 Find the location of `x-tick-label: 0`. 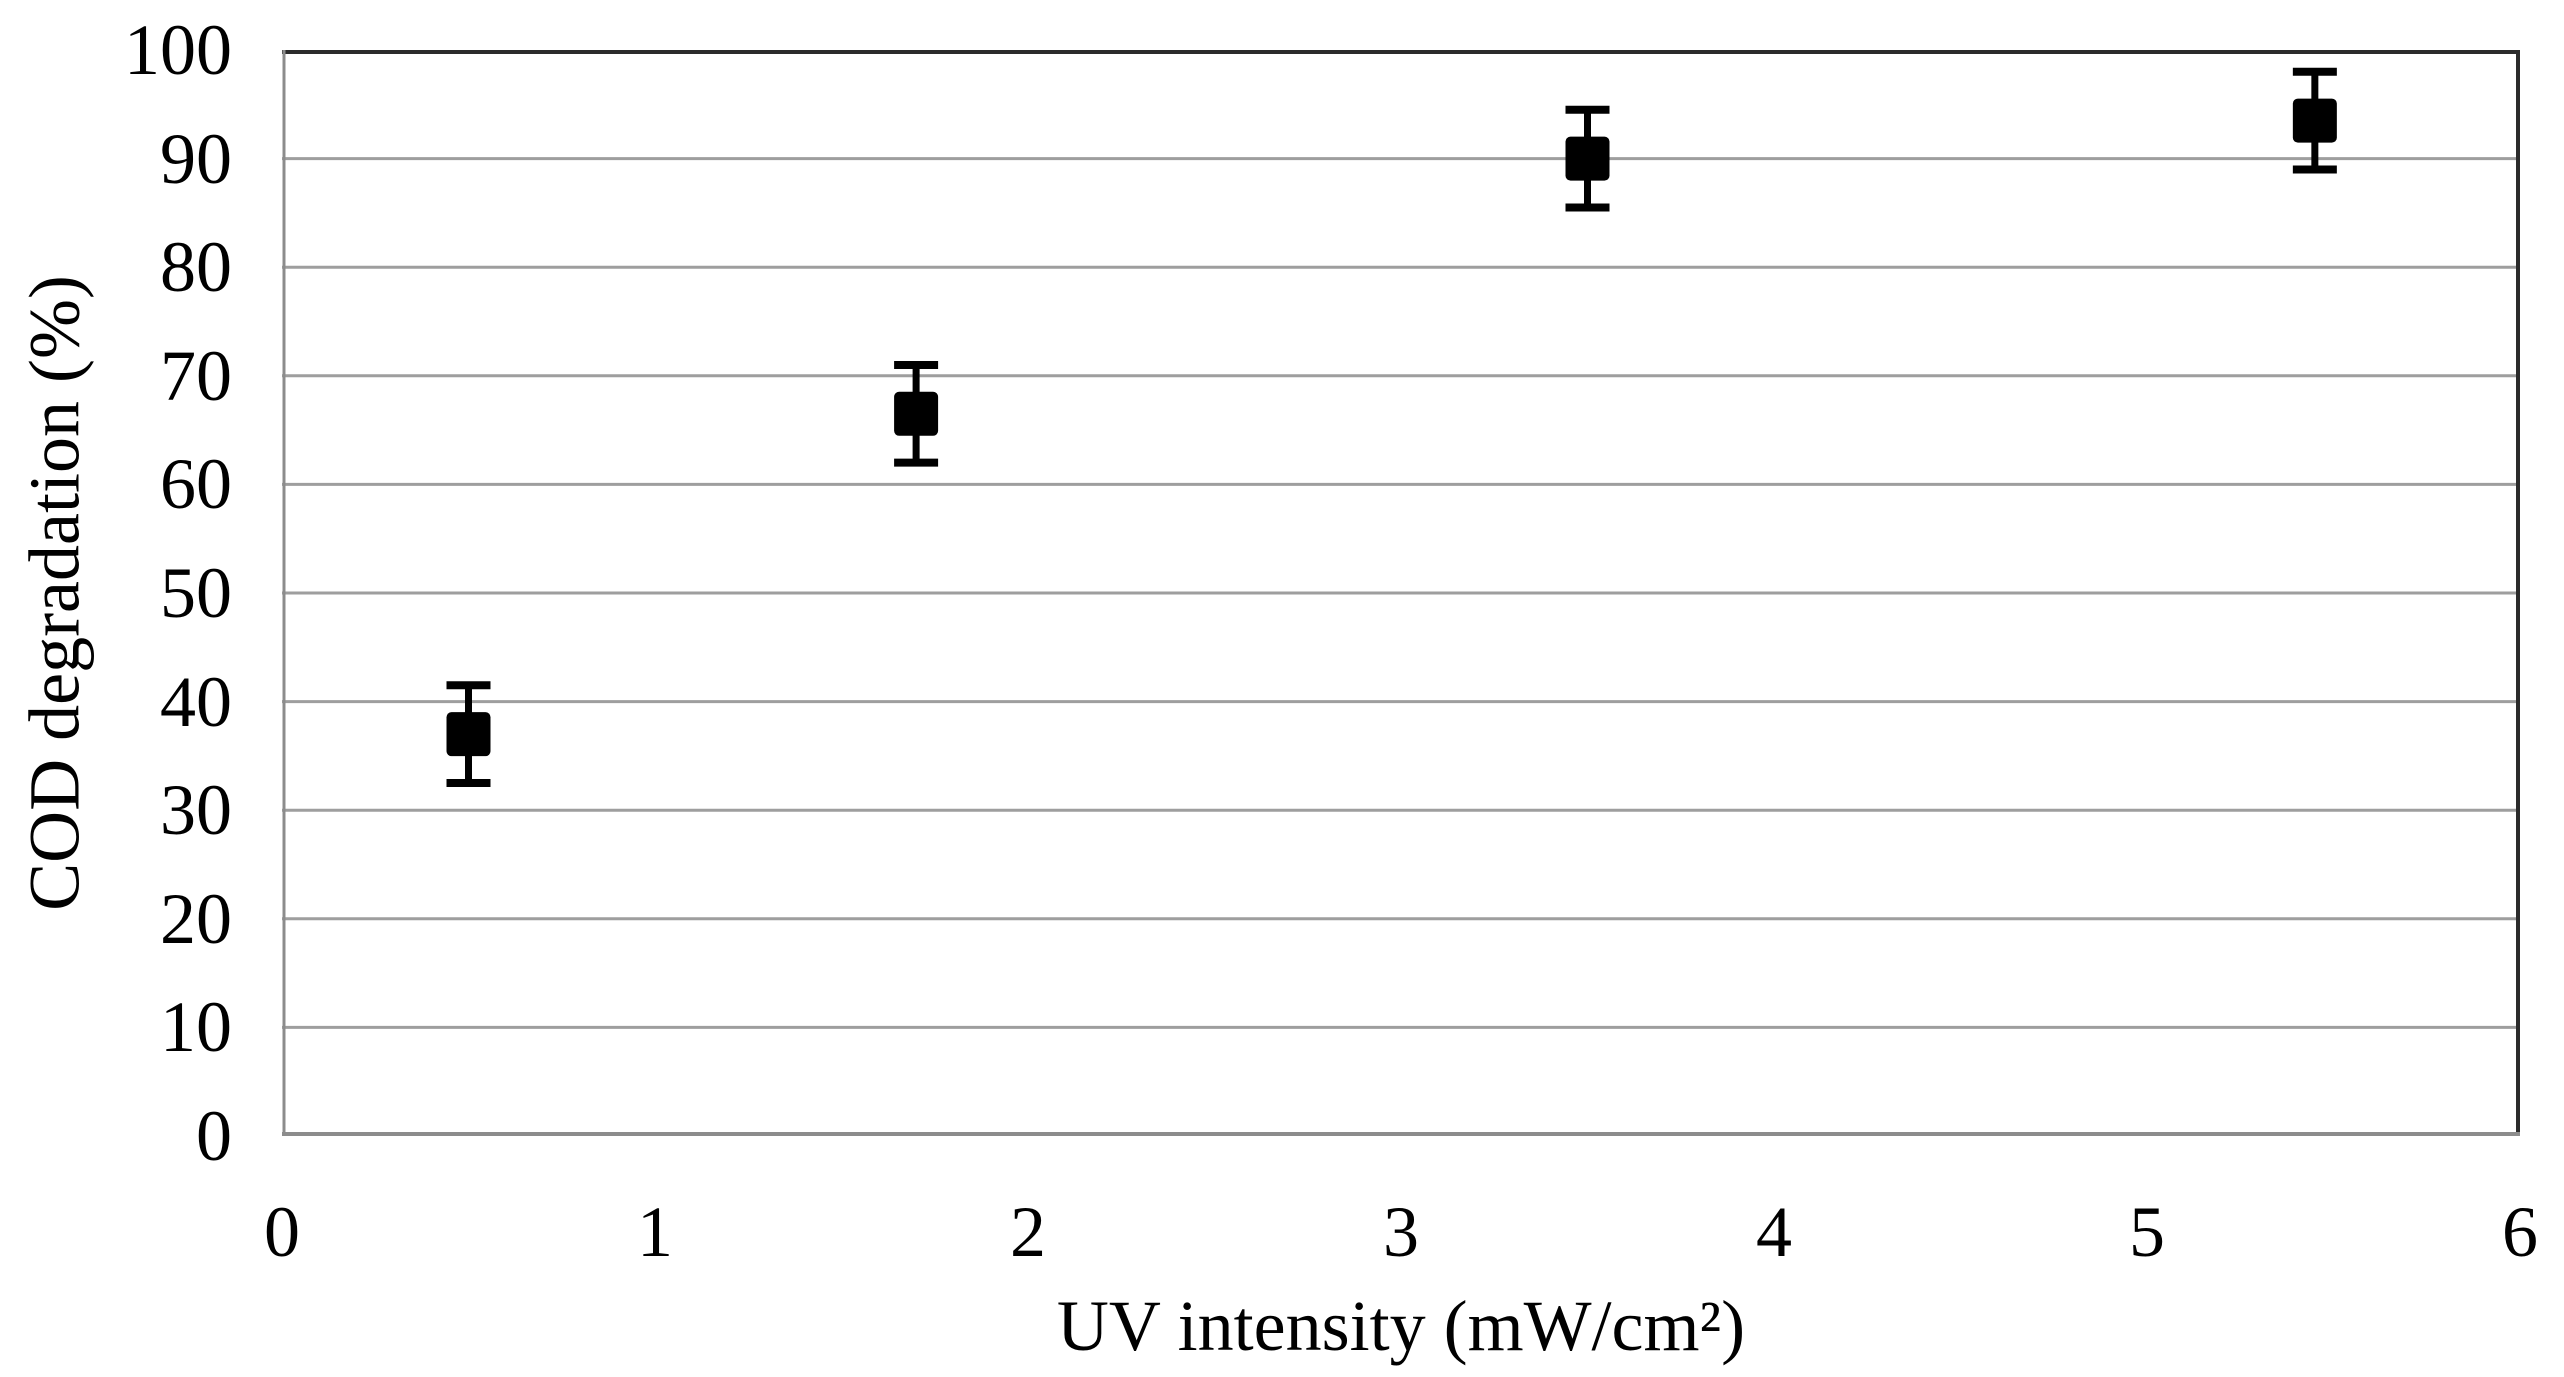

x-tick-label: 0 is located at coordinates (282, 1232).